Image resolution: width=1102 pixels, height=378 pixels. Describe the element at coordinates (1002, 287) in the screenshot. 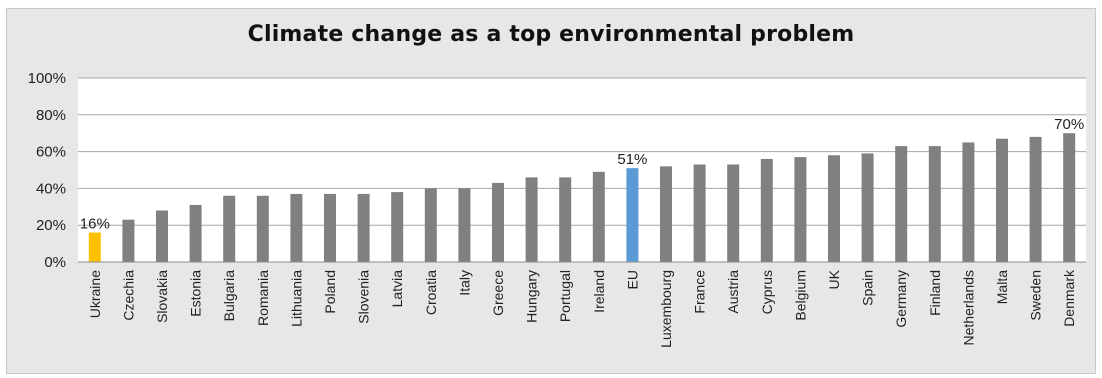

I see `x-tick-label: Malta` at that location.